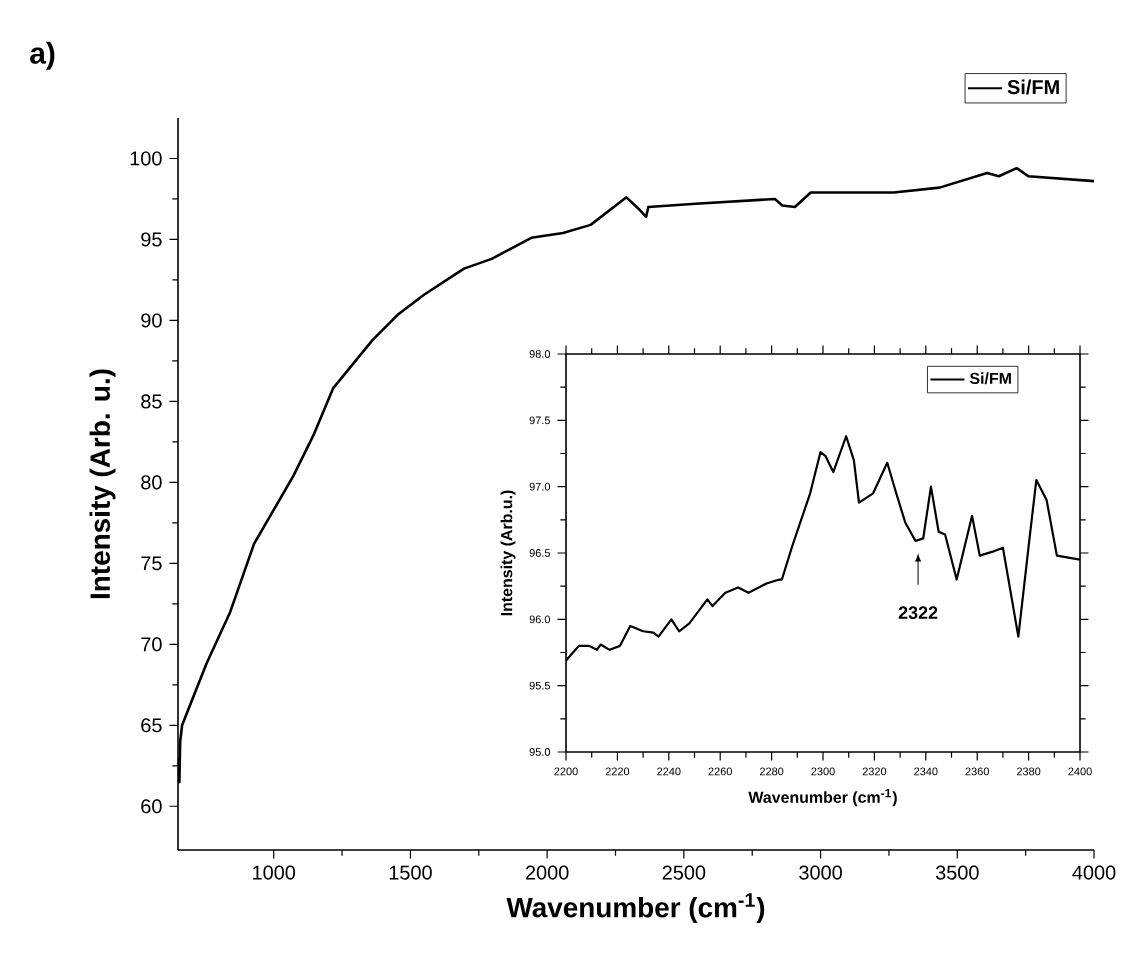 This screenshot has width=1126, height=970. I want to click on annotation: 2322, so click(918, 613).